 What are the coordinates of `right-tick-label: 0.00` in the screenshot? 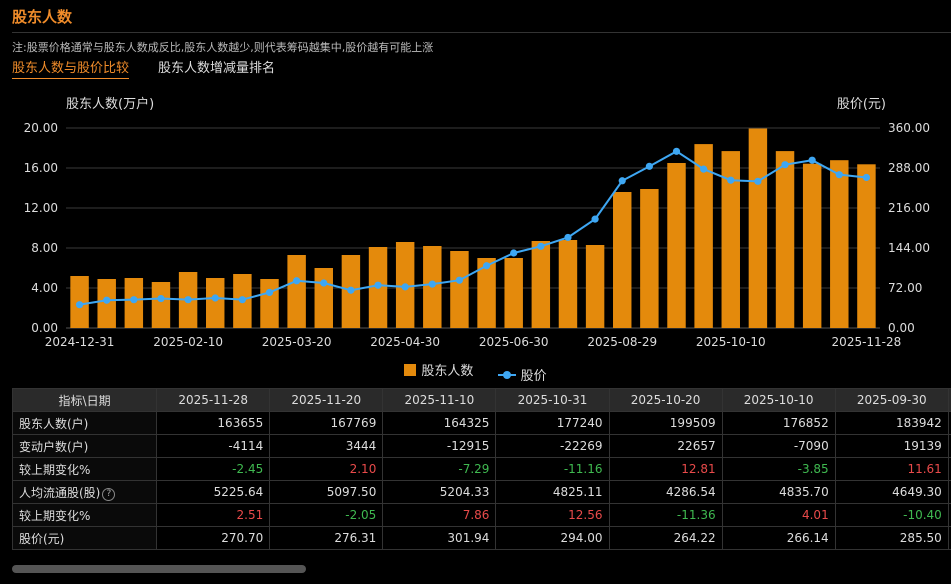 It's located at (901, 328).